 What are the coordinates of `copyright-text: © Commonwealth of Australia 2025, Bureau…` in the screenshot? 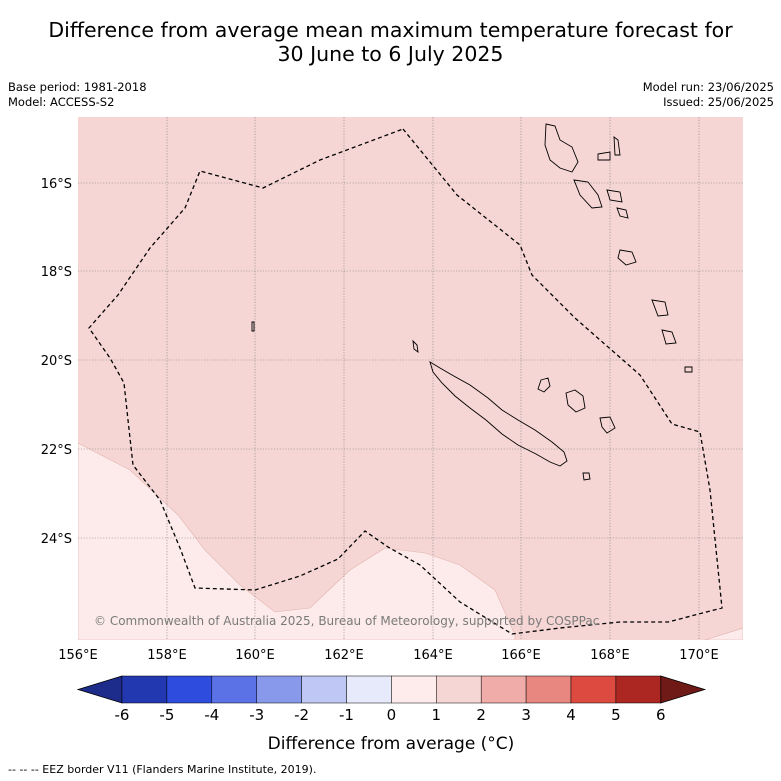 It's located at (346, 621).